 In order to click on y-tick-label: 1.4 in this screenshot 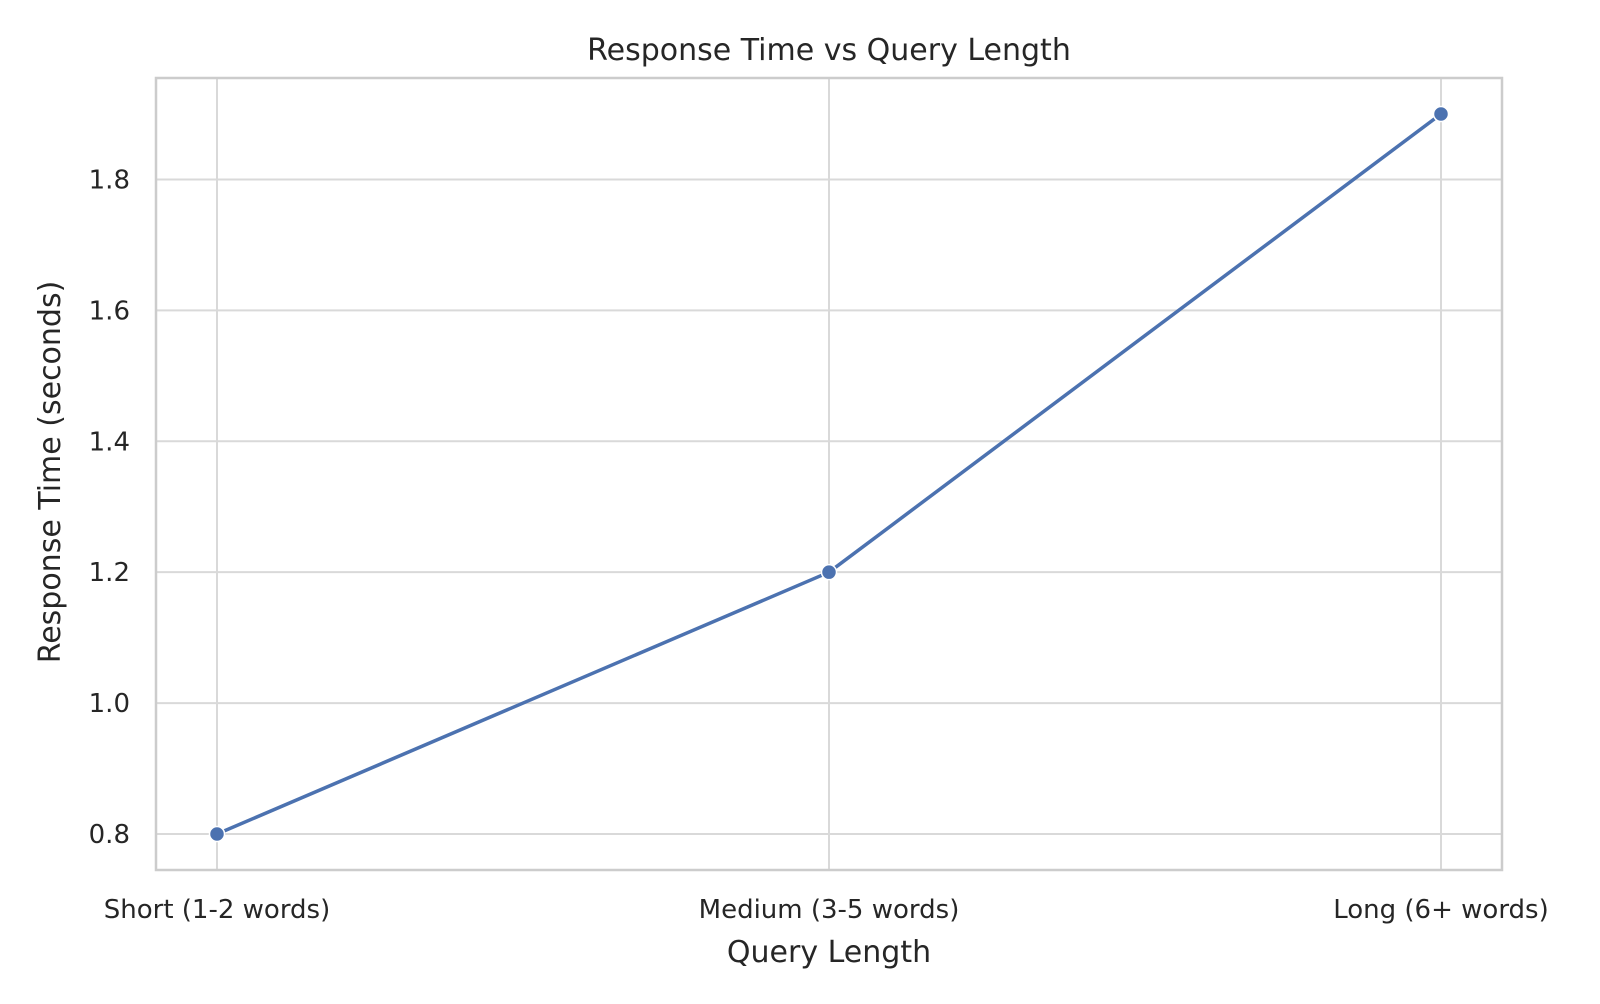, I will do `click(109, 442)`.